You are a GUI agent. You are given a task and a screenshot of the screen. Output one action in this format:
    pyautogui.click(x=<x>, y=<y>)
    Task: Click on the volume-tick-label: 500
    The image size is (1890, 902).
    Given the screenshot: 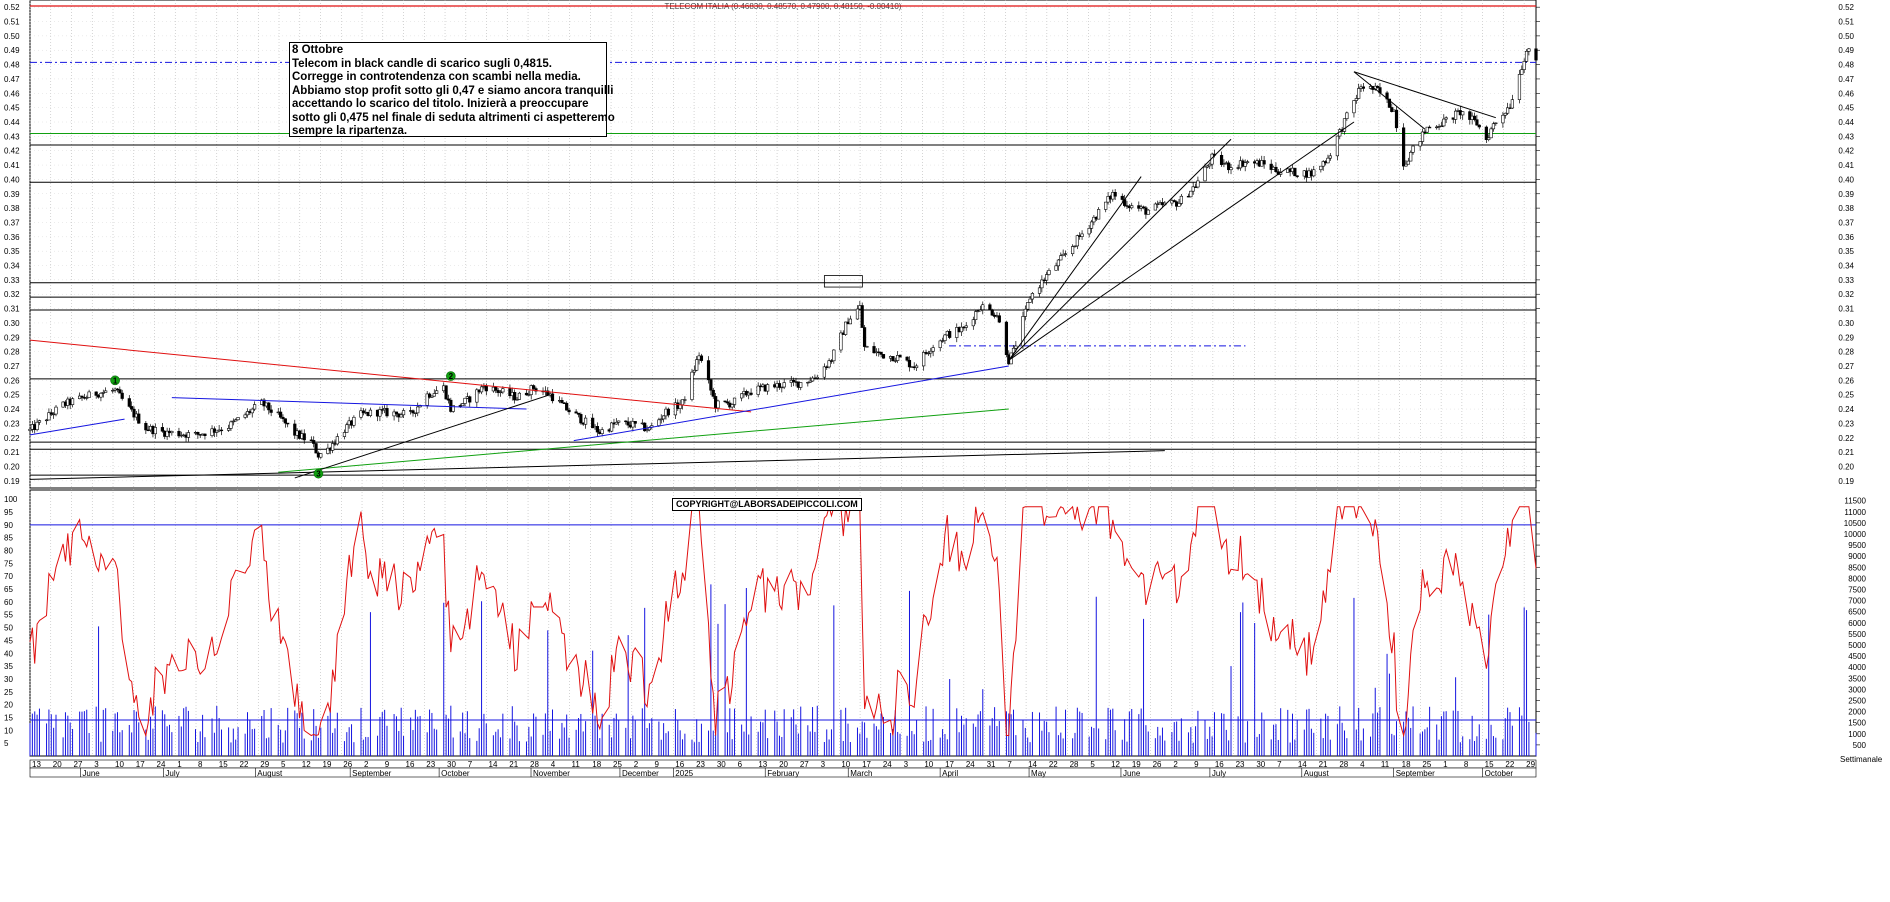 What is the action you would take?
    pyautogui.click(x=1860, y=745)
    